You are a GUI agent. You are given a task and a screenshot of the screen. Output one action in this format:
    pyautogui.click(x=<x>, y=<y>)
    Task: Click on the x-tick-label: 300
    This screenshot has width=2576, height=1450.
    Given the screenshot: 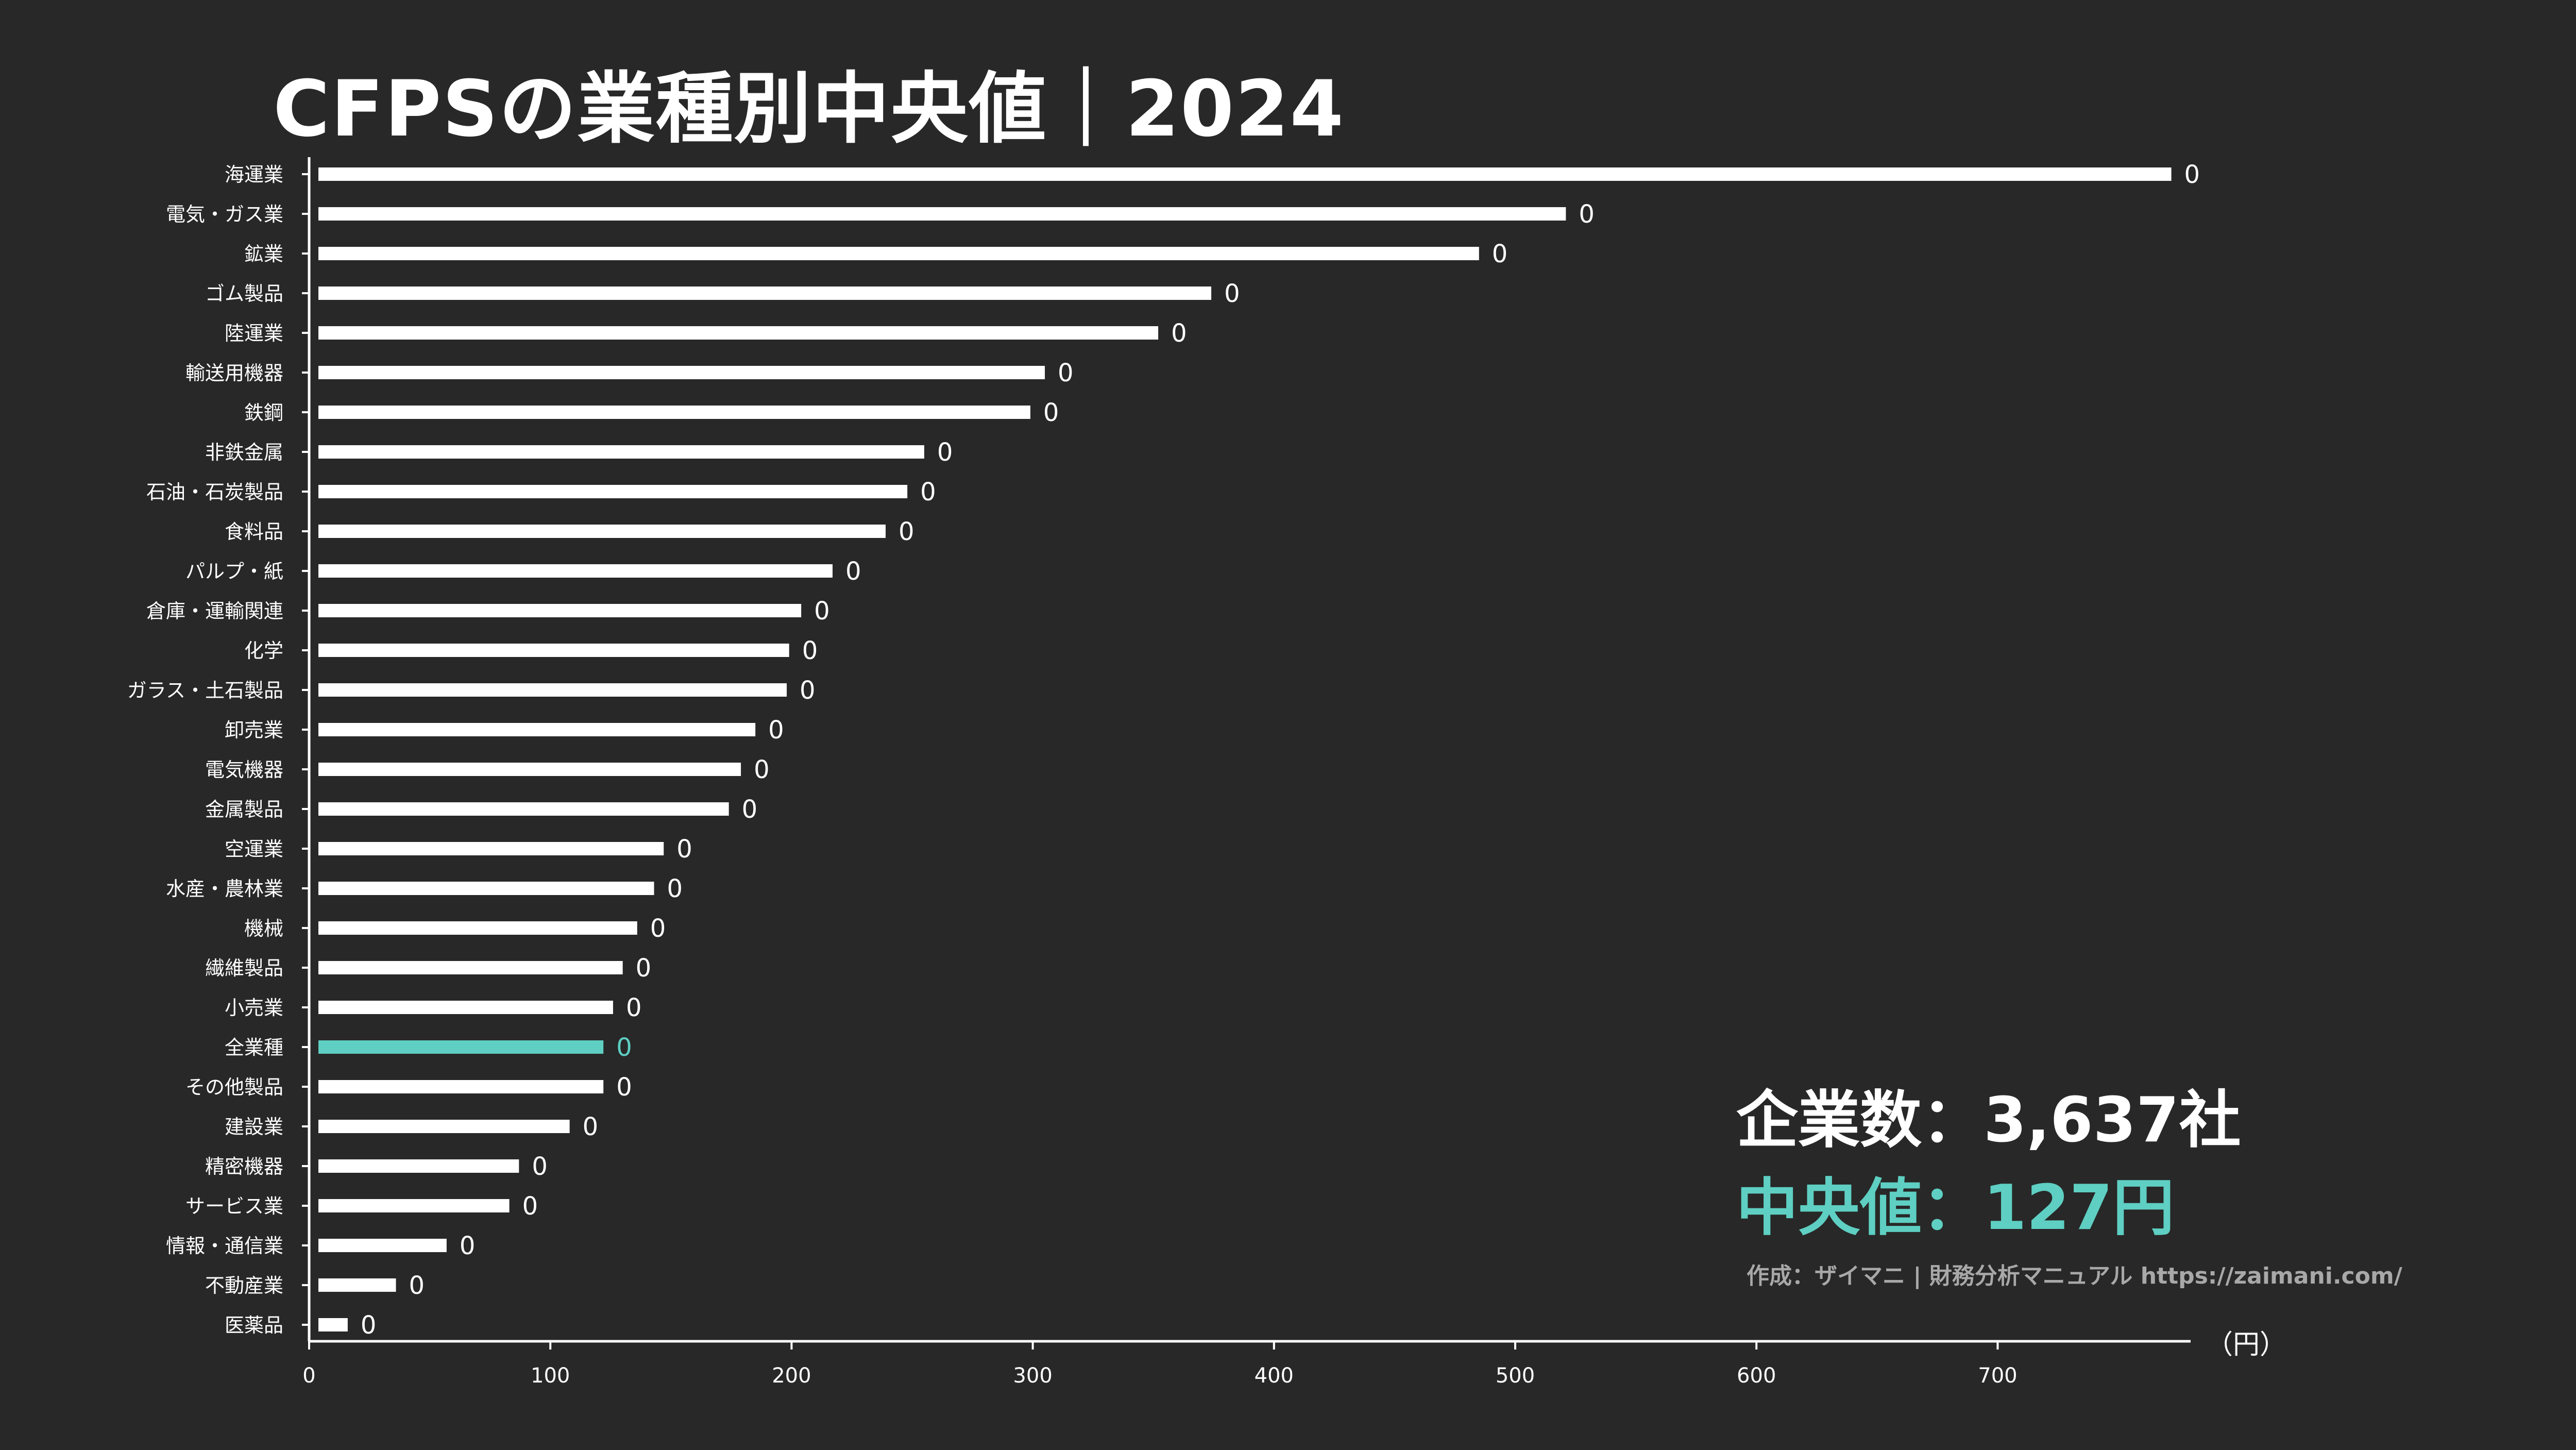 What is the action you would take?
    pyautogui.click(x=1032, y=1376)
    